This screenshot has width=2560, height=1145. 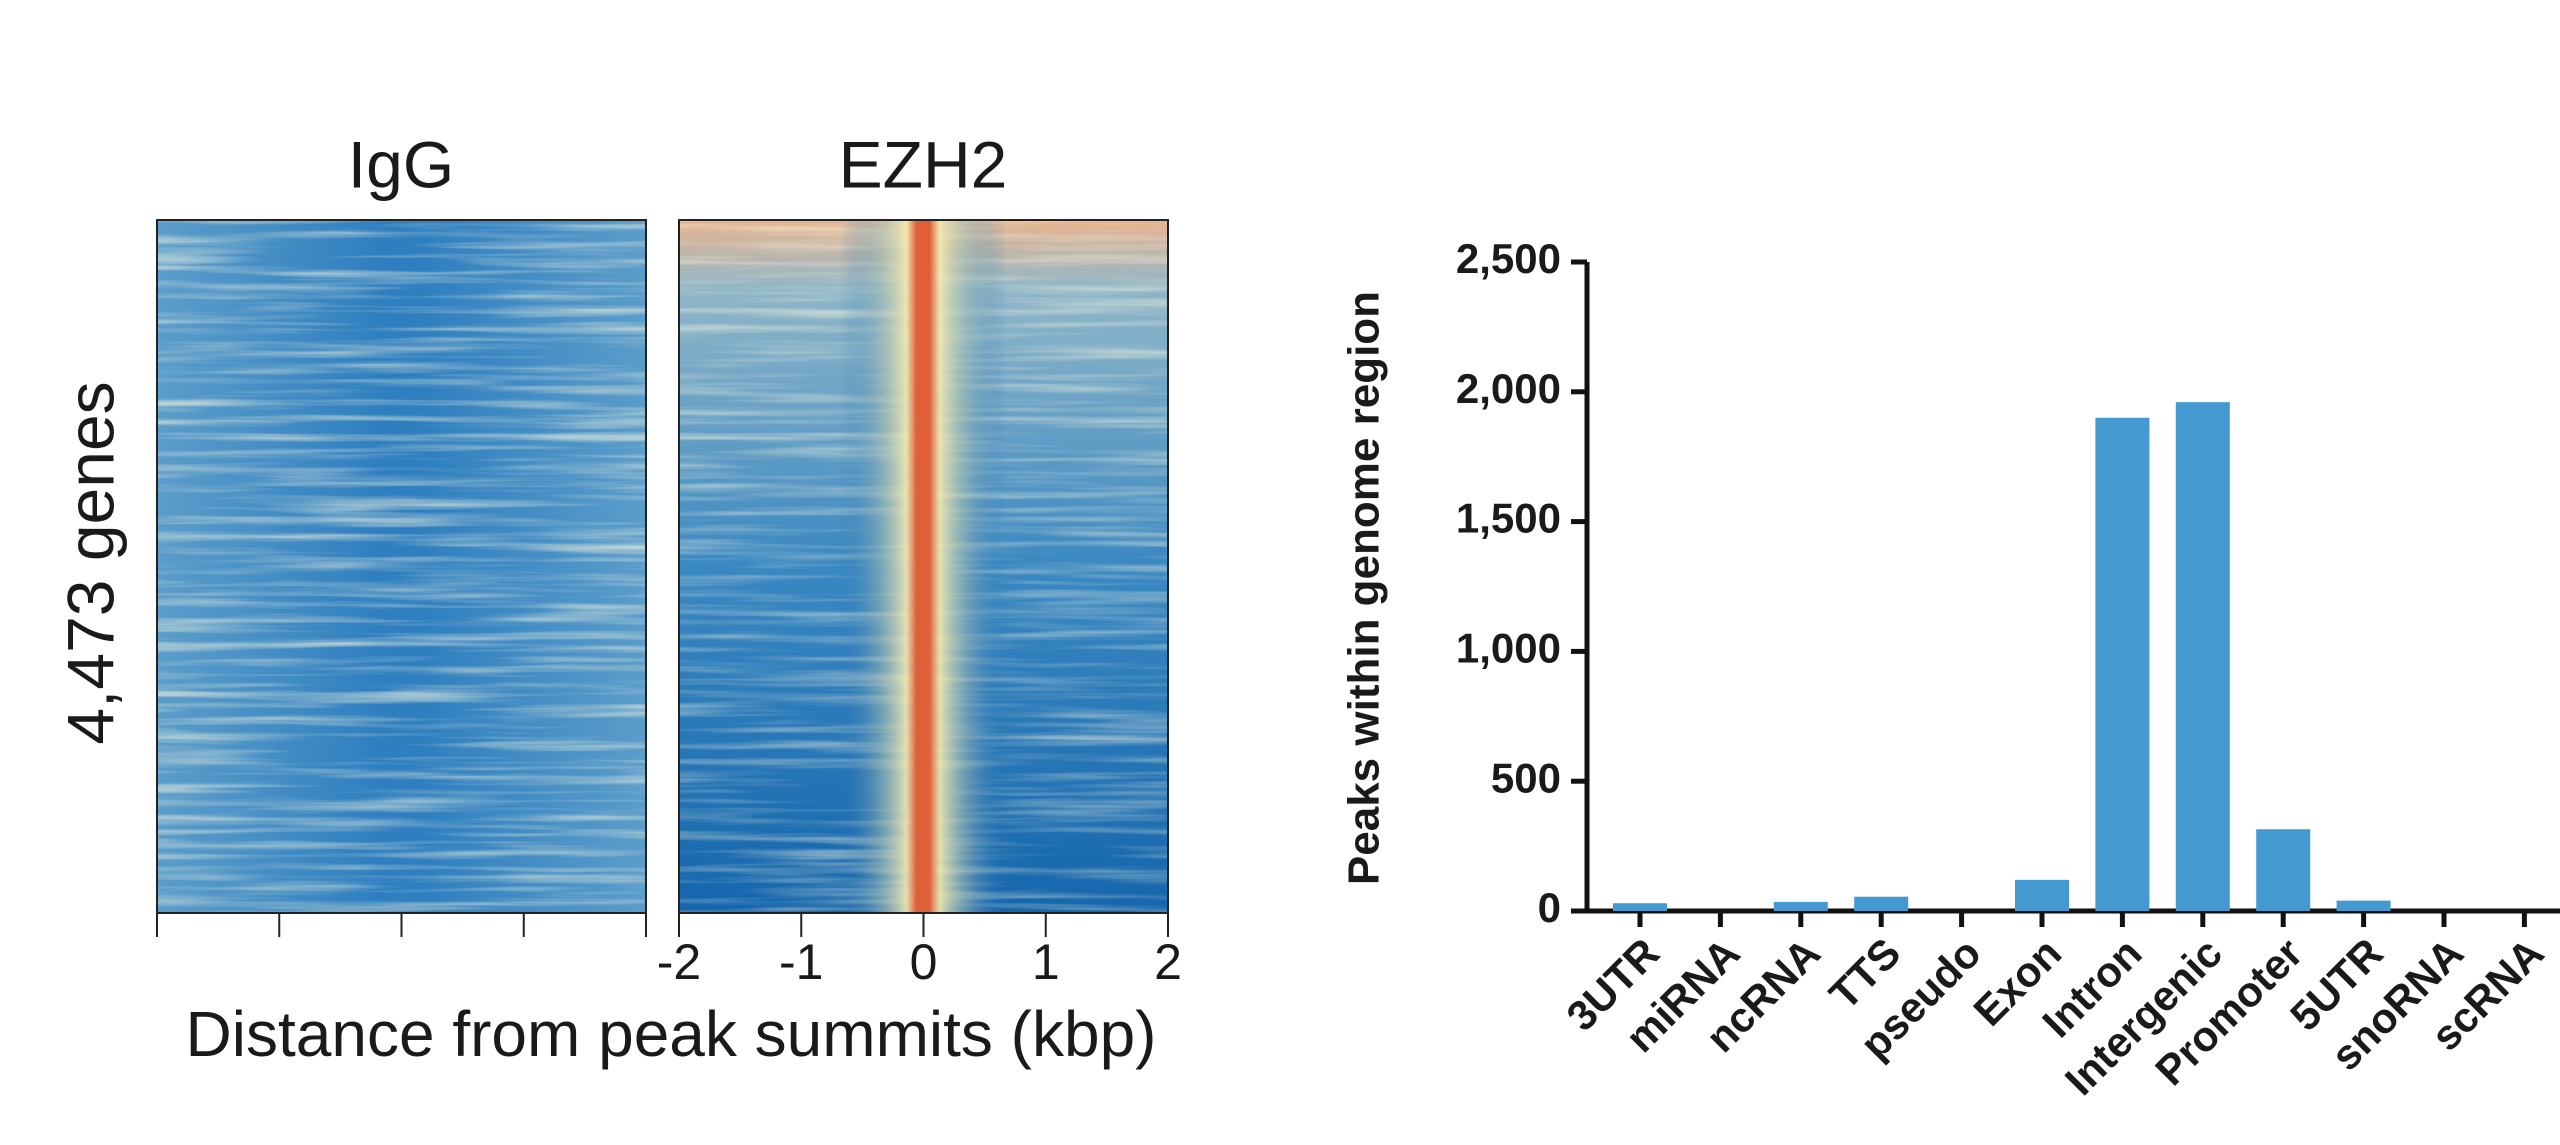 I want to click on y-axis-label: 4,473 genes, so click(x=90, y=562).